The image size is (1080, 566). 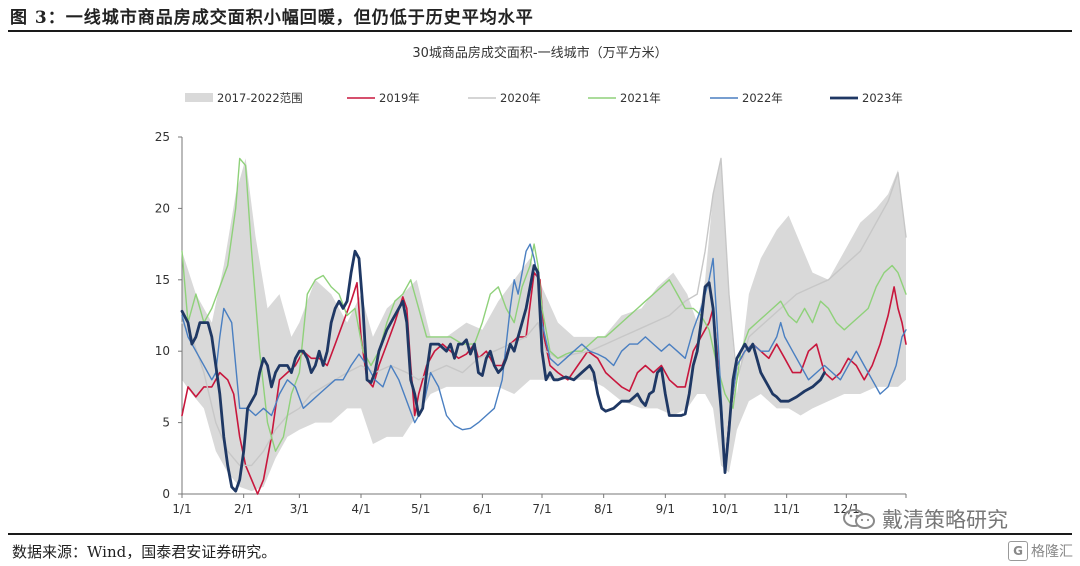 What do you see at coordinates (603, 509) in the screenshot?
I see `x-tick-label: 8/1` at bounding box center [603, 509].